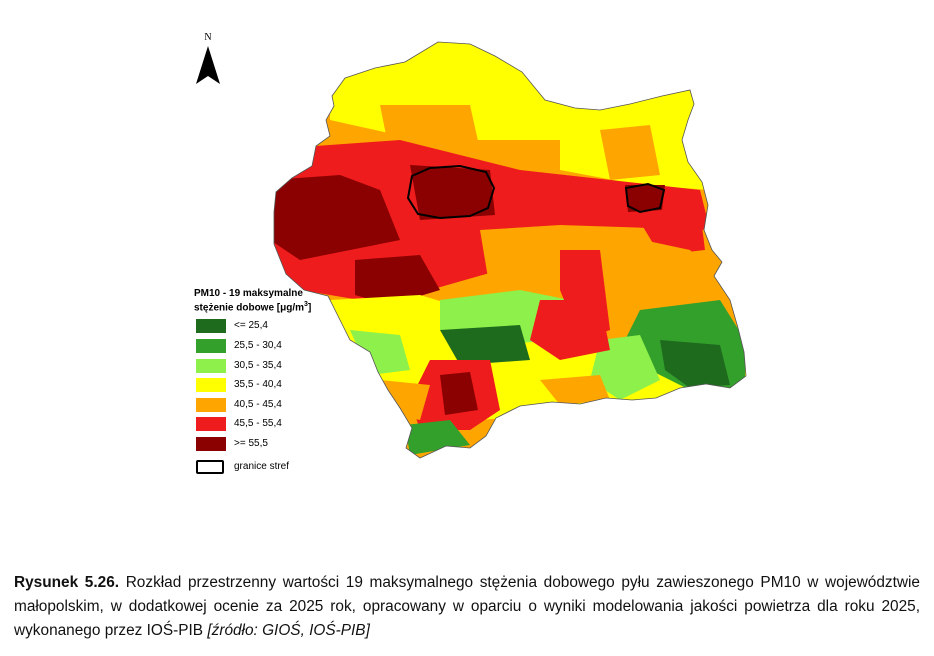 The height and width of the screenshot is (656, 934). Describe the element at coordinates (306, 304) in the screenshot. I see `legend-title-sup: 3` at that location.